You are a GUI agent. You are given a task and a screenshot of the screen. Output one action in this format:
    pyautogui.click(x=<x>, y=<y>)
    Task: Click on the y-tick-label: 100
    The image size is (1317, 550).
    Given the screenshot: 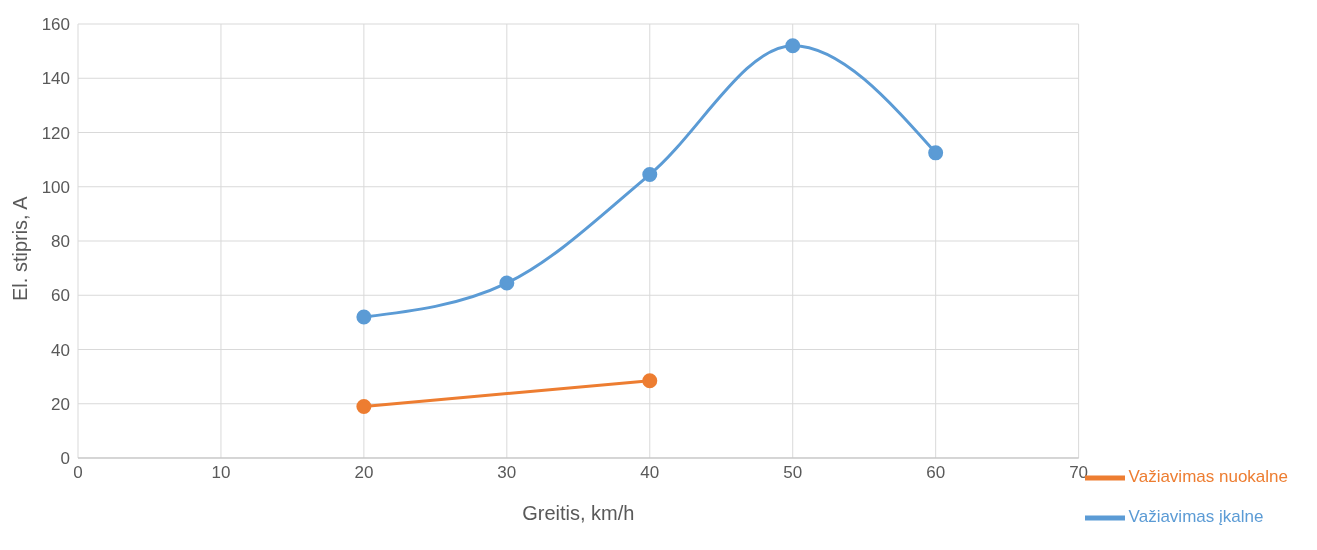 What is the action you would take?
    pyautogui.click(x=55, y=187)
    